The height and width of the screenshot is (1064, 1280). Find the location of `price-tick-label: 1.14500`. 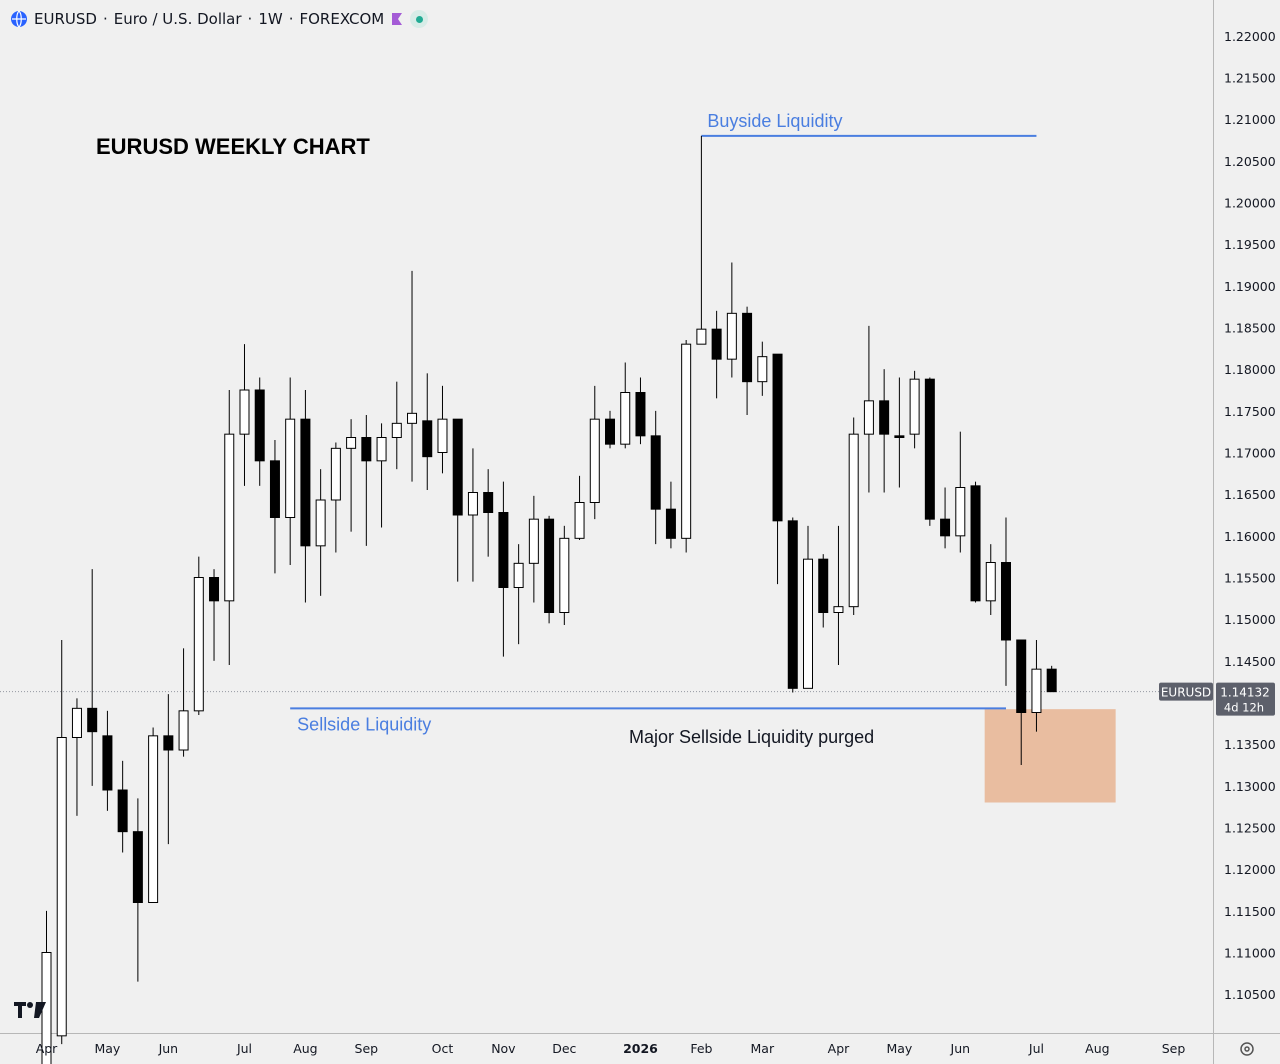

price-tick-label: 1.14500 is located at coordinates (1250, 661).